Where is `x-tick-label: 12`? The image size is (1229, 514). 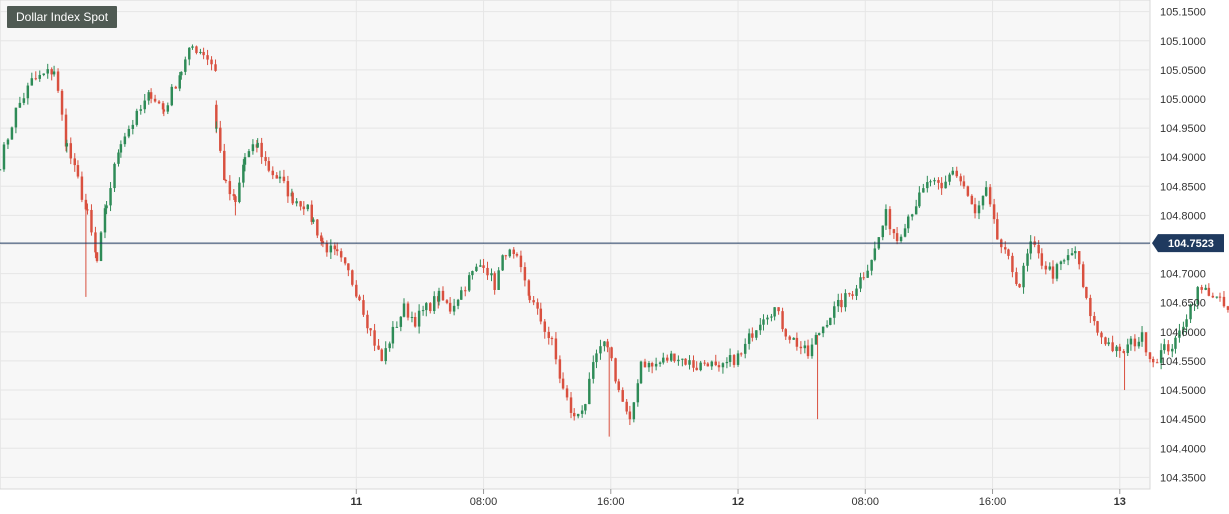 x-tick-label: 12 is located at coordinates (738, 502).